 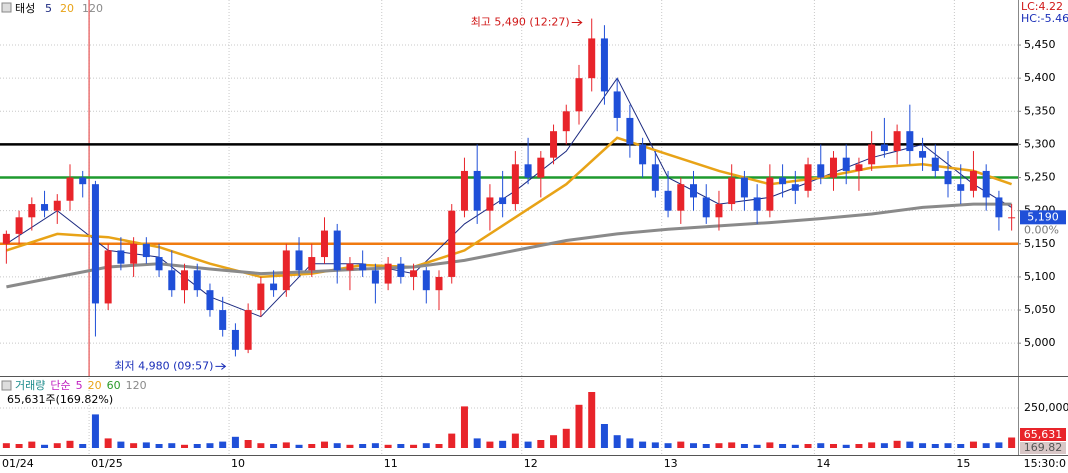 What do you see at coordinates (1043, 448) in the screenshot?
I see `ratio-box` at bounding box center [1043, 448].